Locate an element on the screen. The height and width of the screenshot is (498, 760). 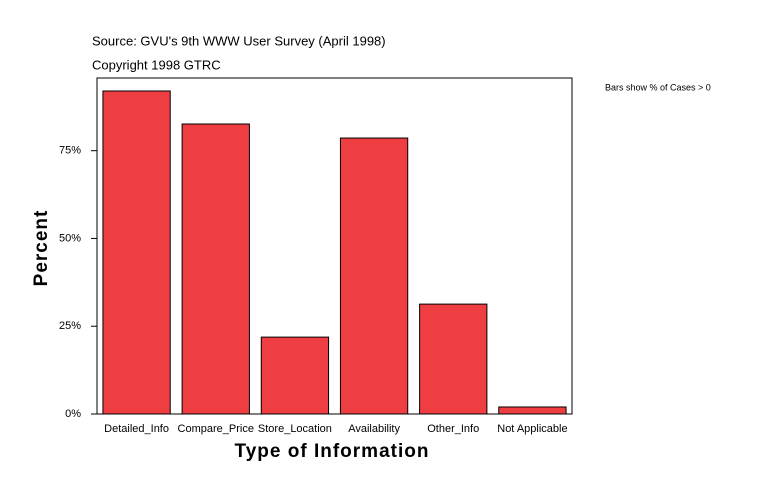
x-tick-label: Detailed_Info is located at coordinates (136, 429).